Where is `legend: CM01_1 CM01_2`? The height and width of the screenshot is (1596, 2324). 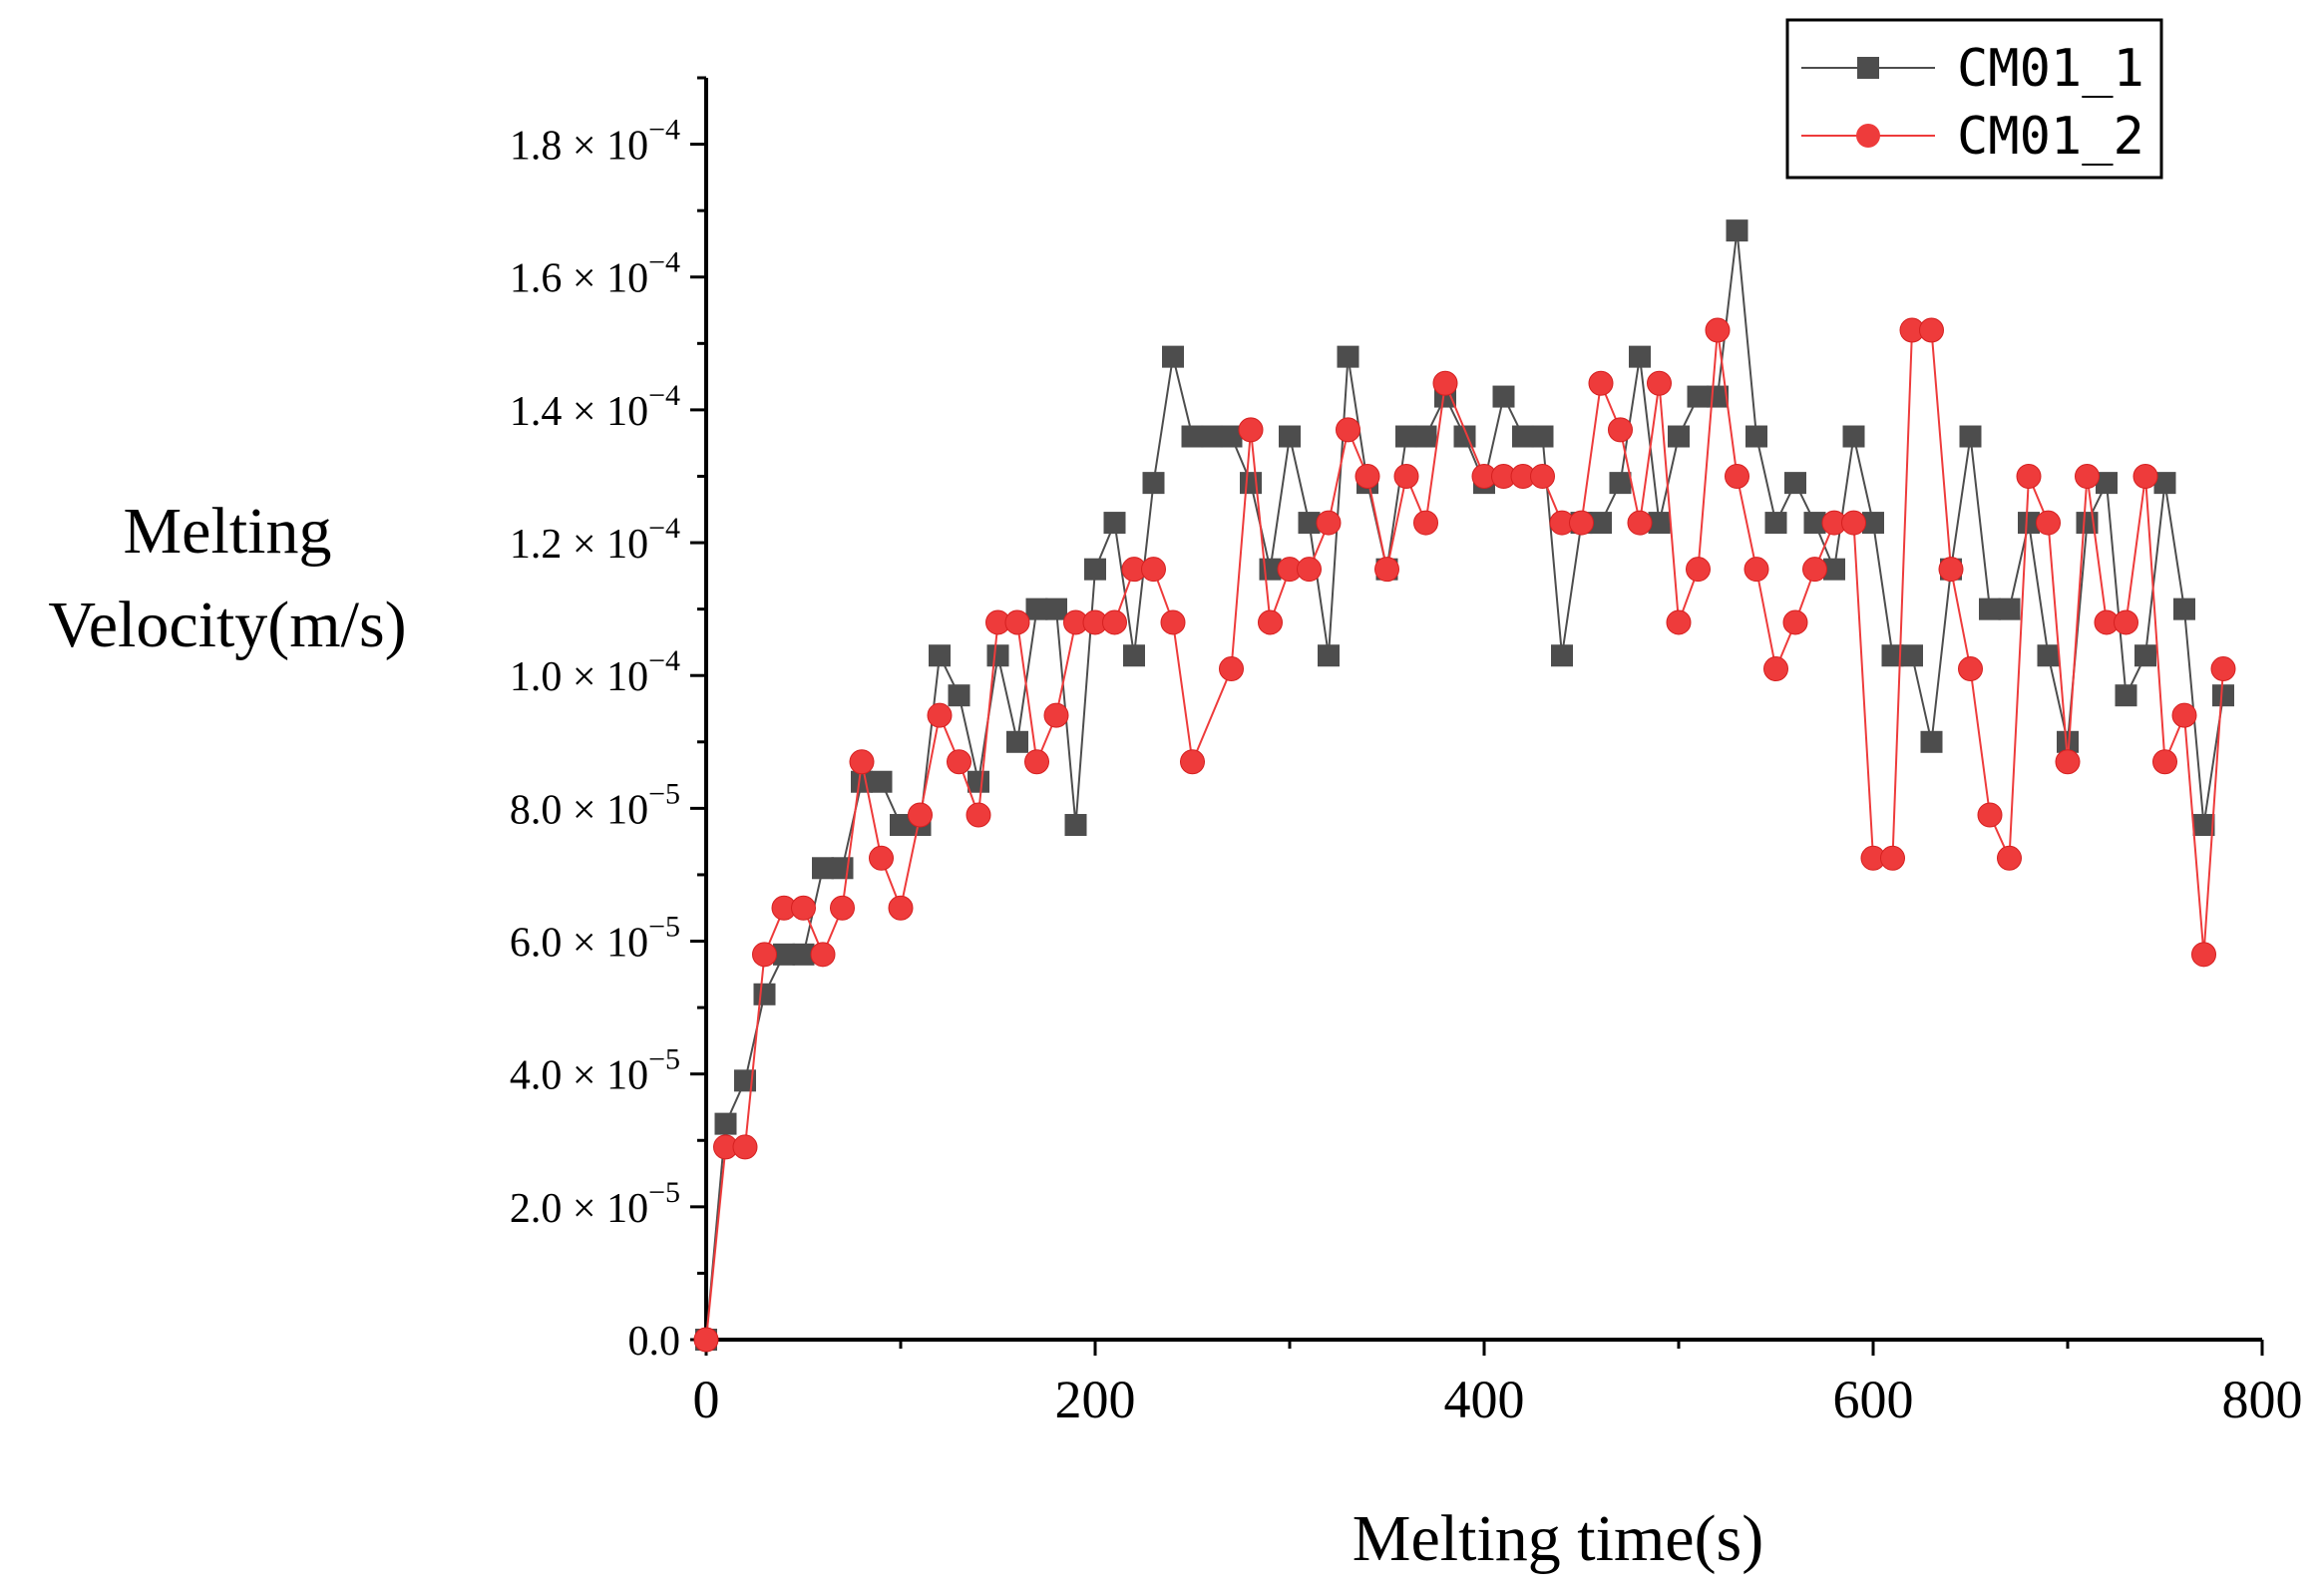
legend: CM01_1 CM01_2 is located at coordinates (1974, 99).